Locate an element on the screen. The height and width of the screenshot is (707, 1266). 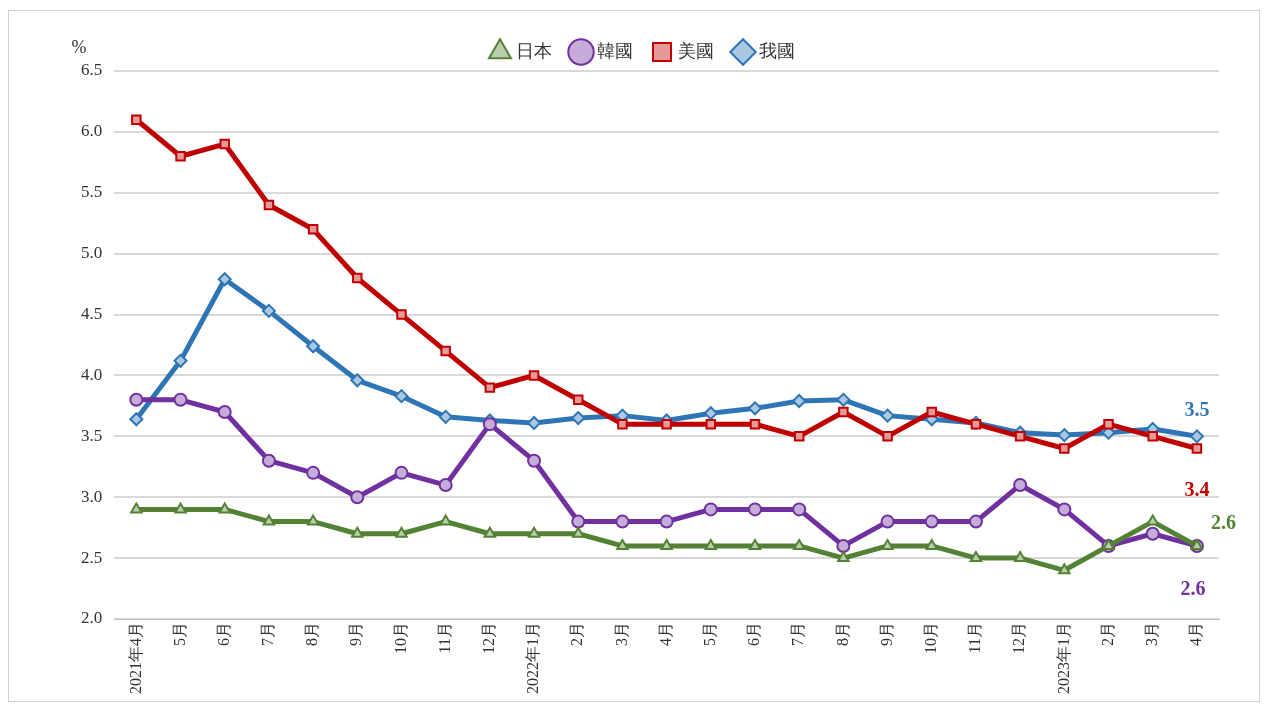
y-tick-label: 3.5 is located at coordinates (92, 435).